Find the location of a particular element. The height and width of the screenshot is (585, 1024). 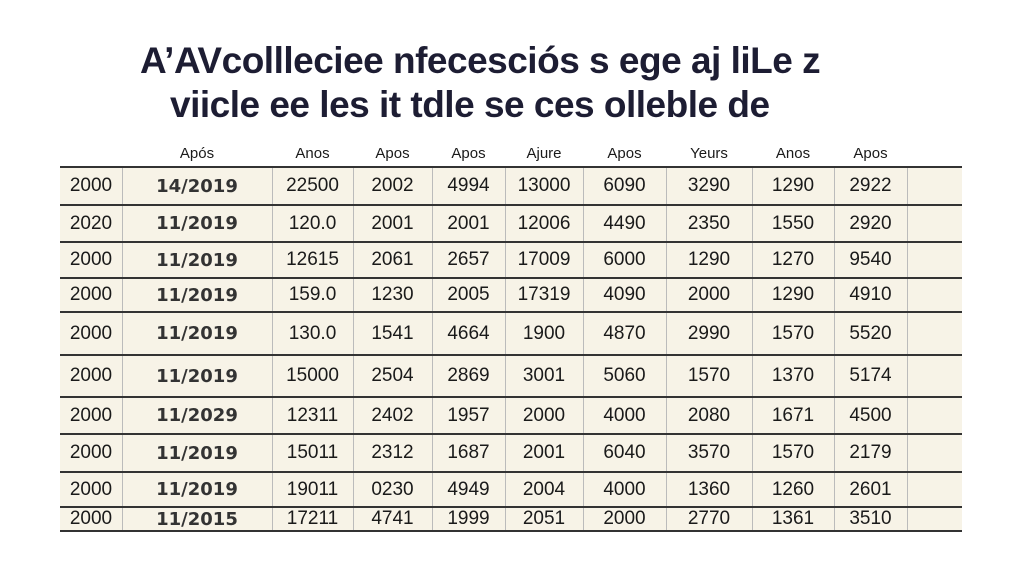

column-header: Após is located at coordinates (197, 153).